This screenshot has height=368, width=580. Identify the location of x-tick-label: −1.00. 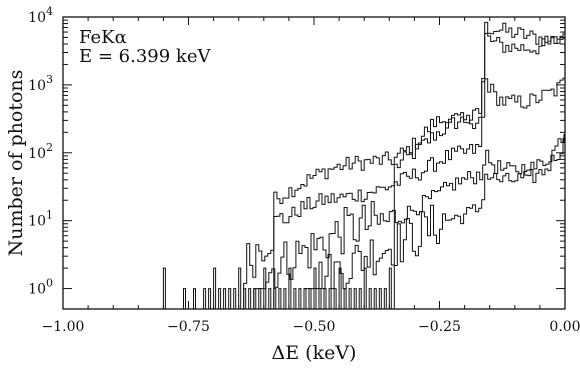
(63, 327).